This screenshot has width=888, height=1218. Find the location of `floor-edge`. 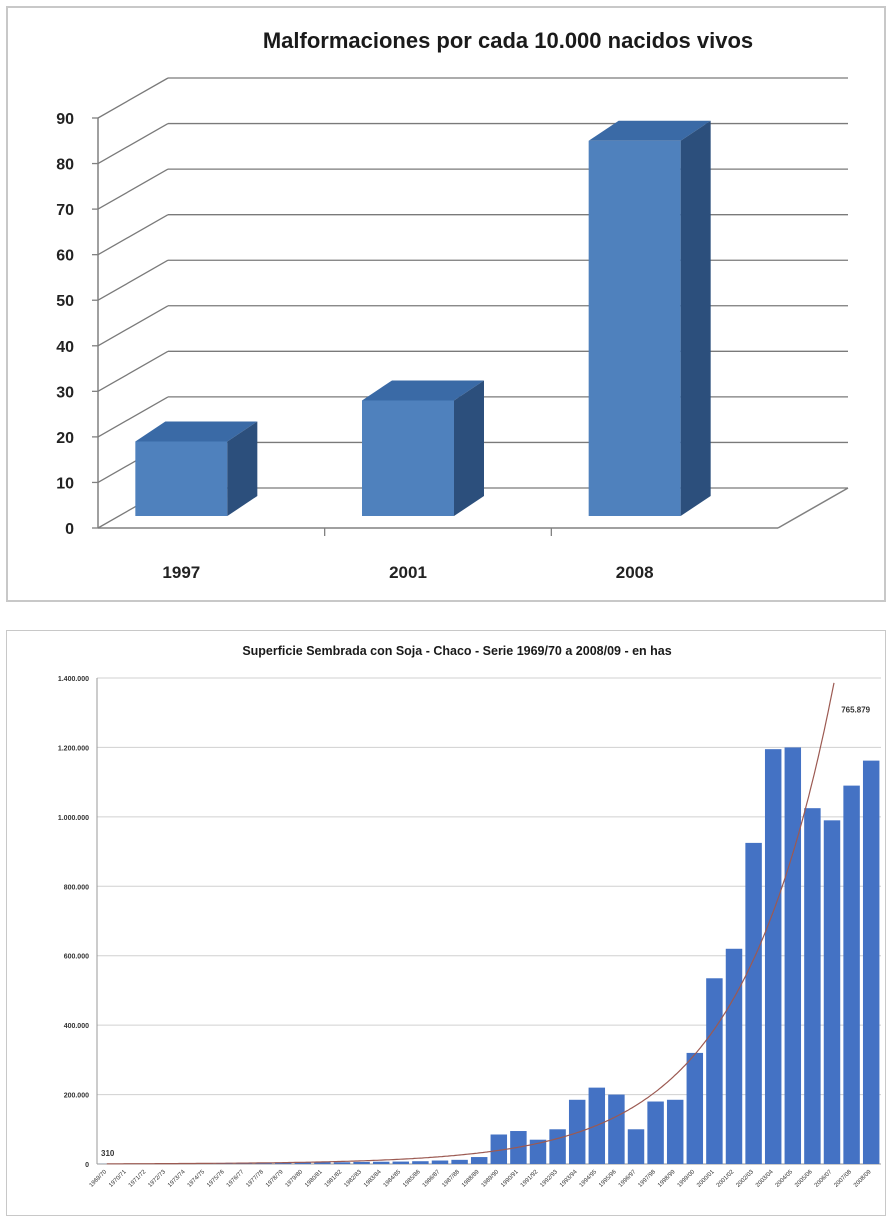

floor-edge is located at coordinates (813, 508).